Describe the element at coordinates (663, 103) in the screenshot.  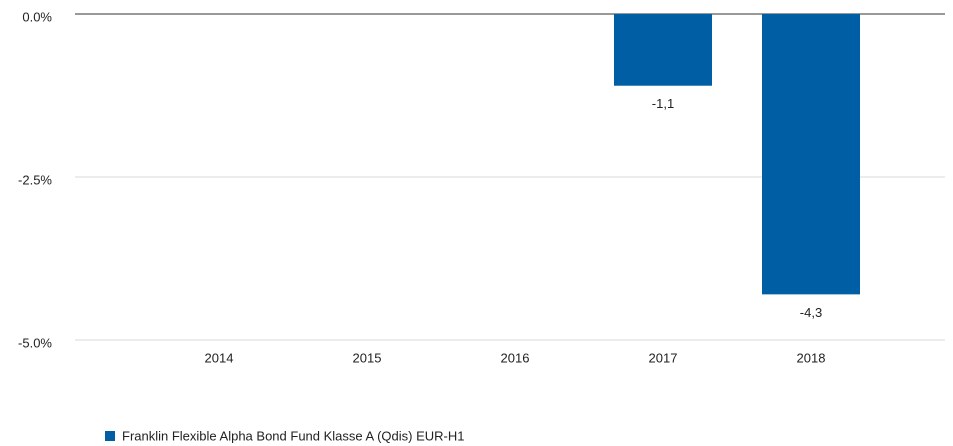
I see `data-label: -1,1` at that location.